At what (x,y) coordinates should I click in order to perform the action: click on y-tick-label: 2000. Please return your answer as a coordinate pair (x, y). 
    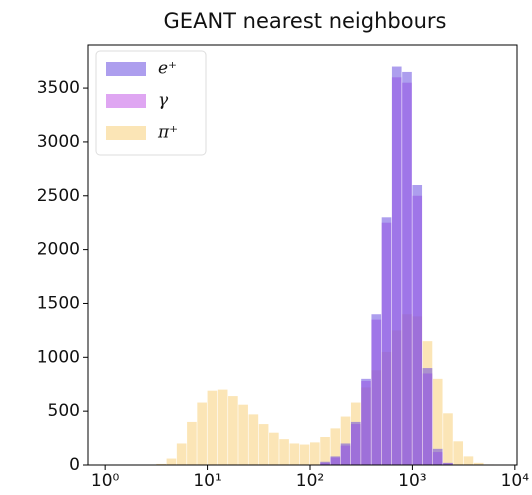
    Looking at the image, I should click on (58, 250).